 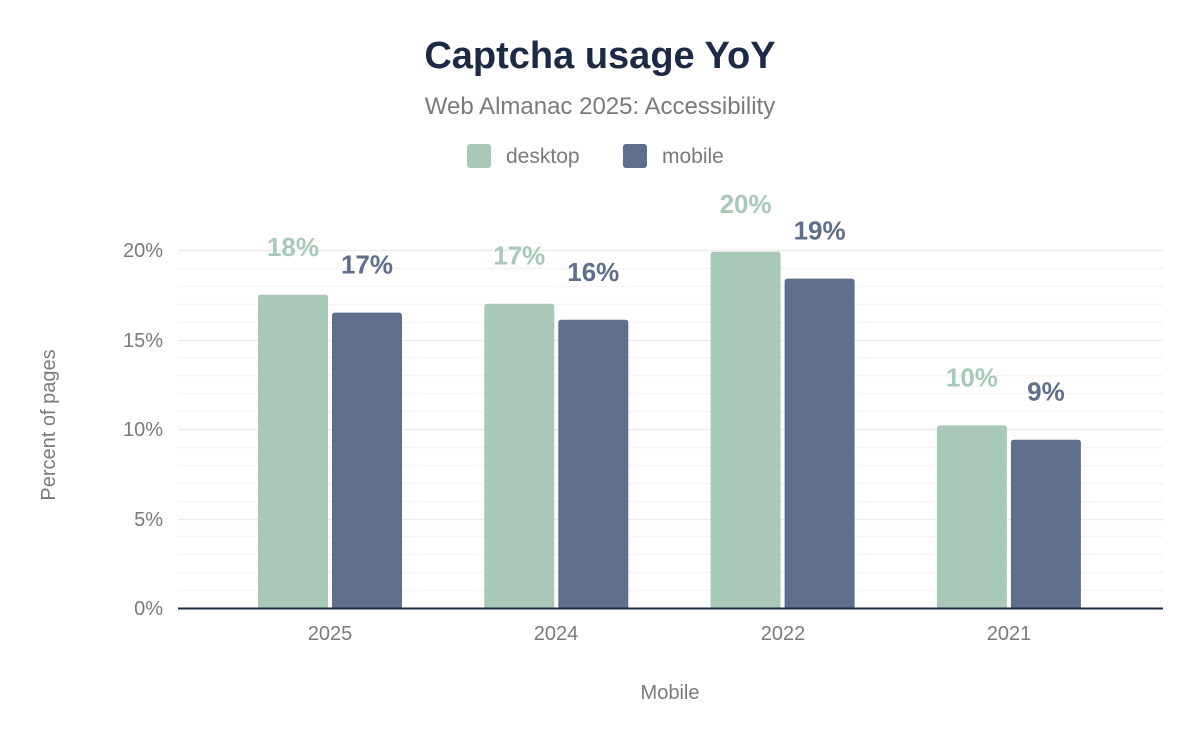 What do you see at coordinates (519, 455) in the screenshot?
I see `bar-desktop-2024` at bounding box center [519, 455].